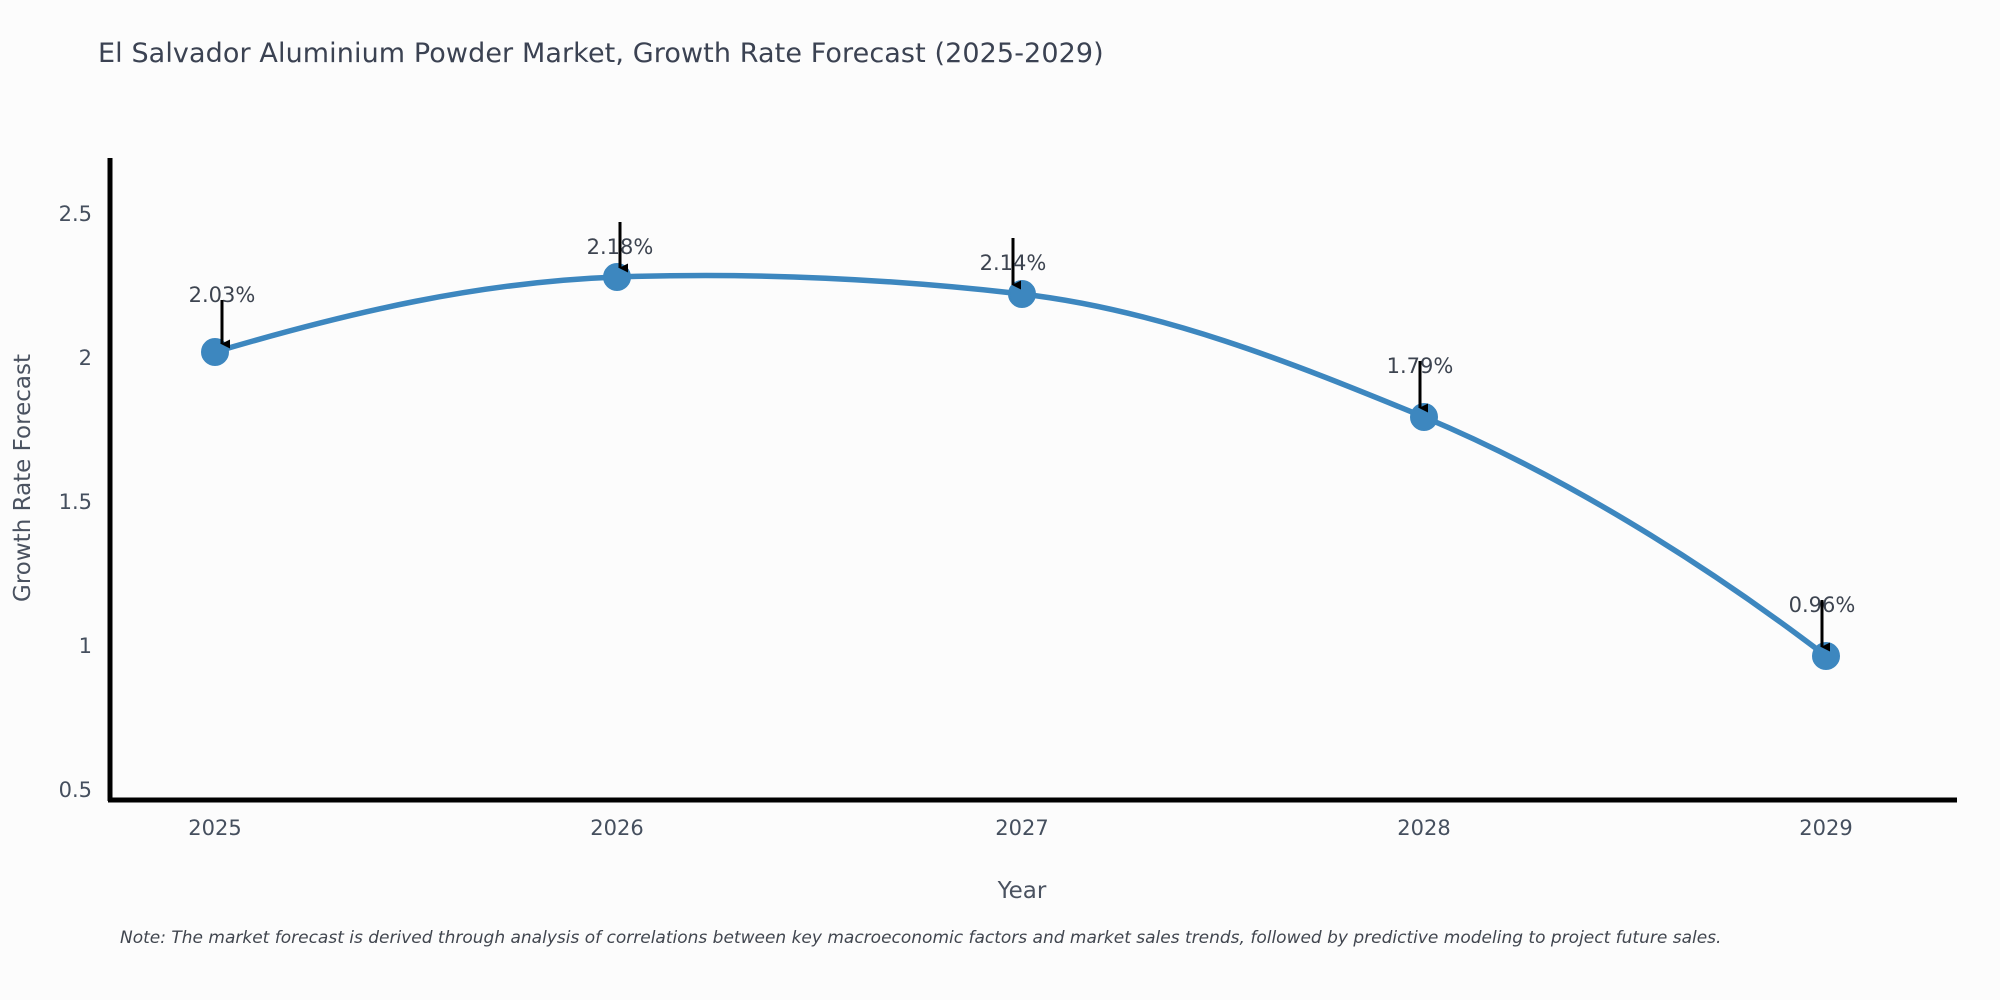  What do you see at coordinates (85, 646) in the screenshot?
I see `y-tick-label: 1` at bounding box center [85, 646].